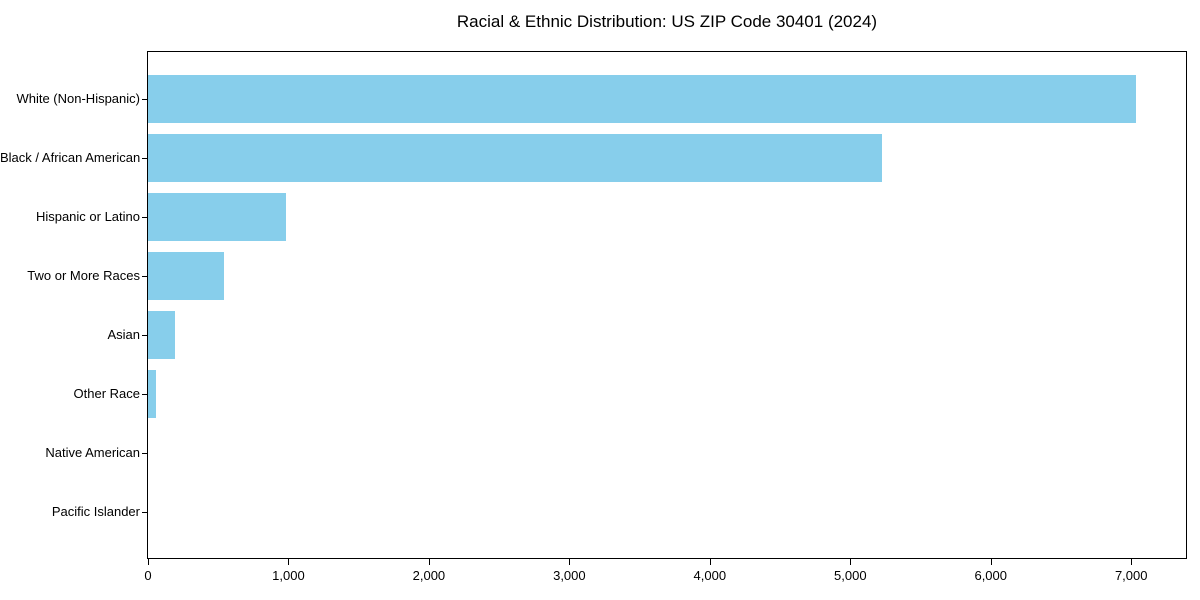  I want to click on category-label: Black / African American, so click(70, 157).